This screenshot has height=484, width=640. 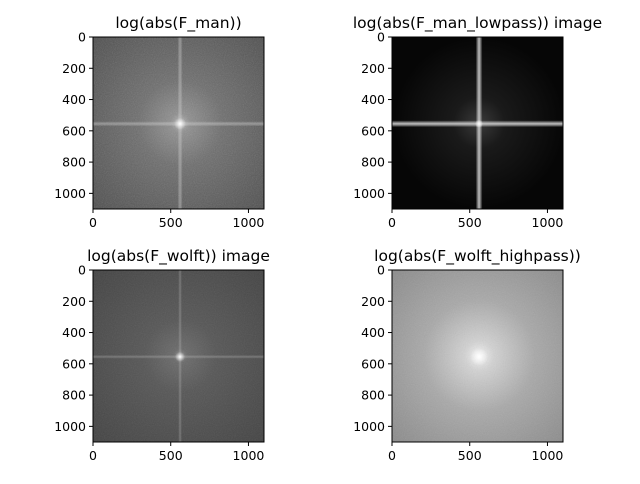 What do you see at coordinates (477, 23) in the screenshot?
I see `panel-title: log(abs(F_man_lowpass)) image` at bounding box center [477, 23].